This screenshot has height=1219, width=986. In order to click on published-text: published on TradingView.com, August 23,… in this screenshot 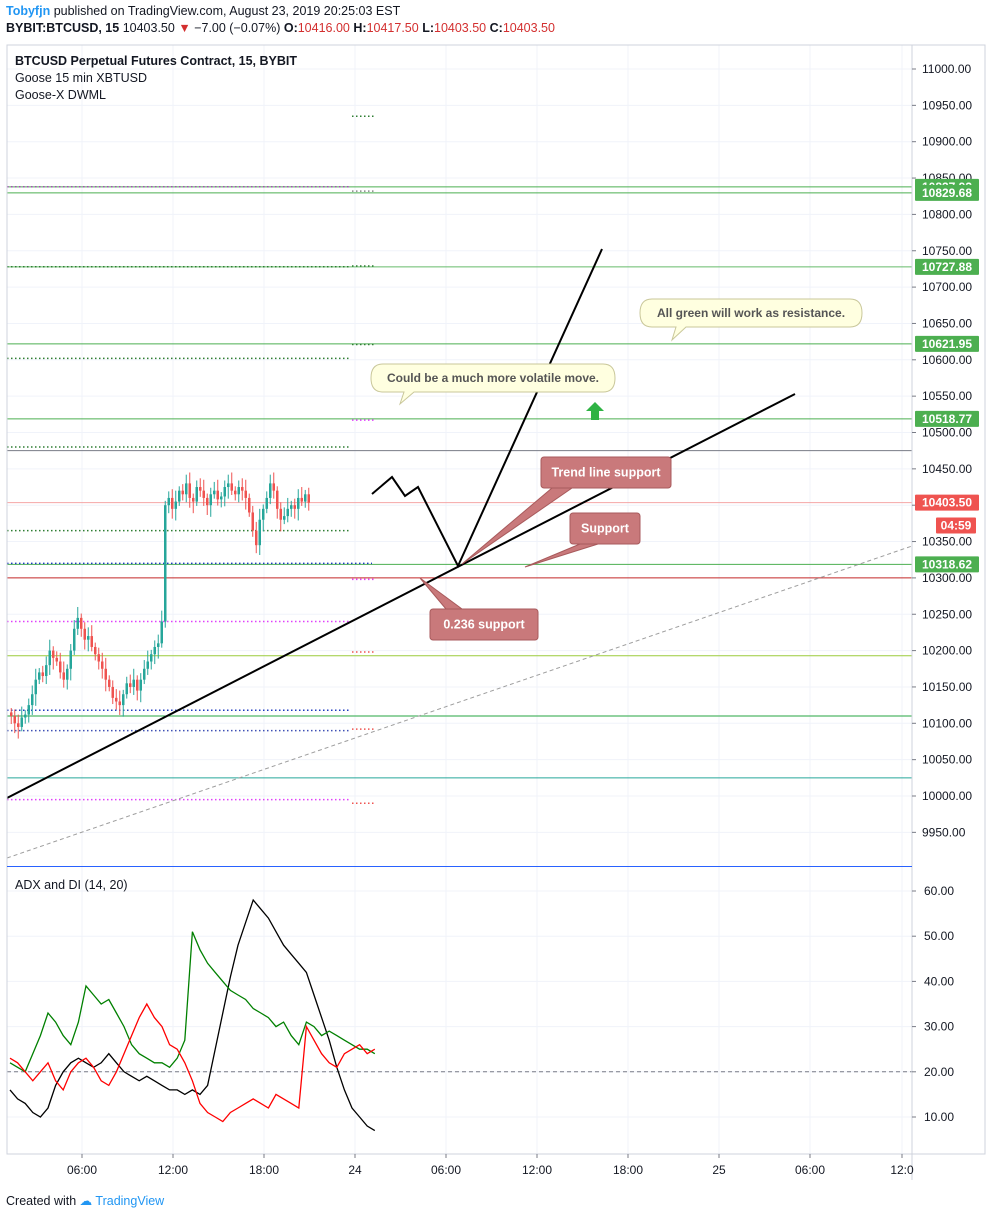, I will do `click(227, 11)`.